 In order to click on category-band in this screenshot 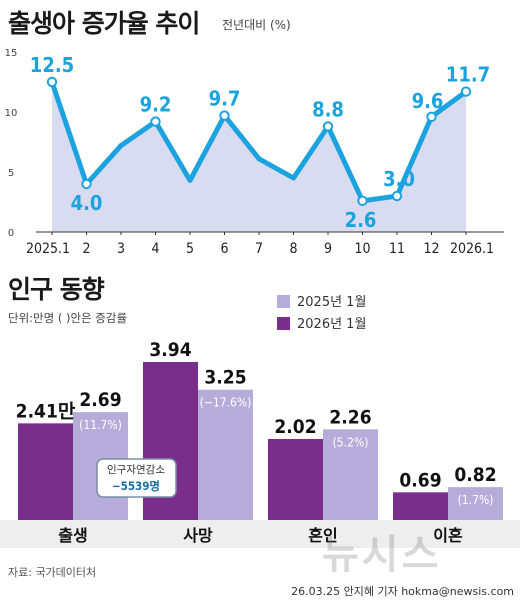, I will do `click(260, 534)`.